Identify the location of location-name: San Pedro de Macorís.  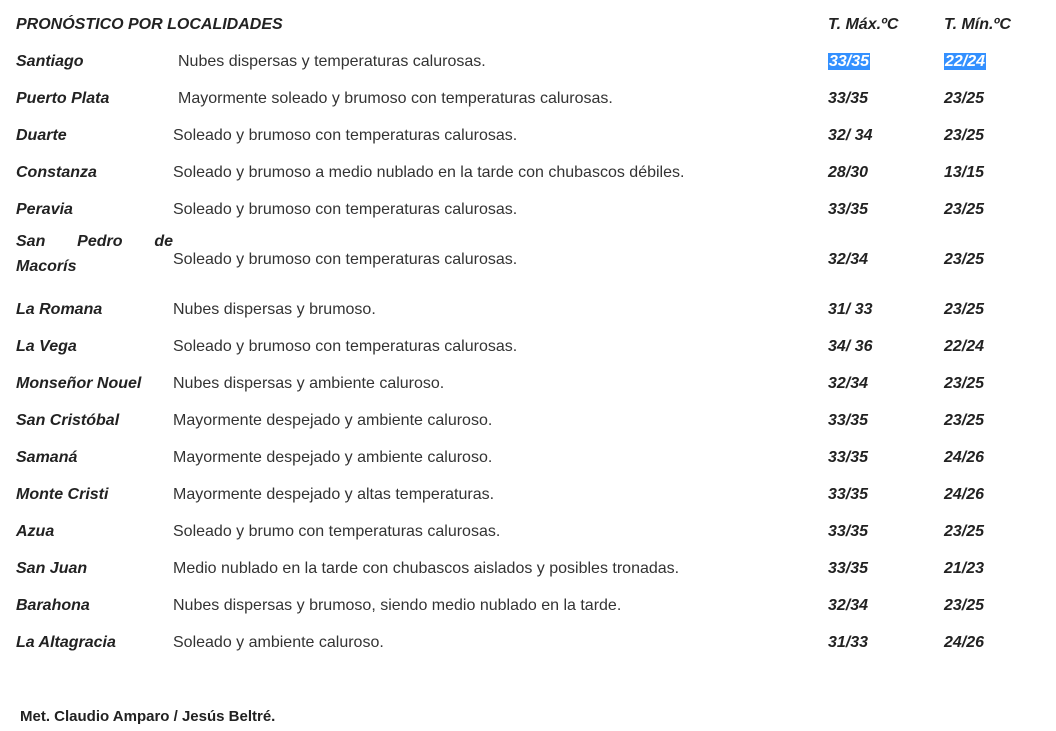
(94, 254).